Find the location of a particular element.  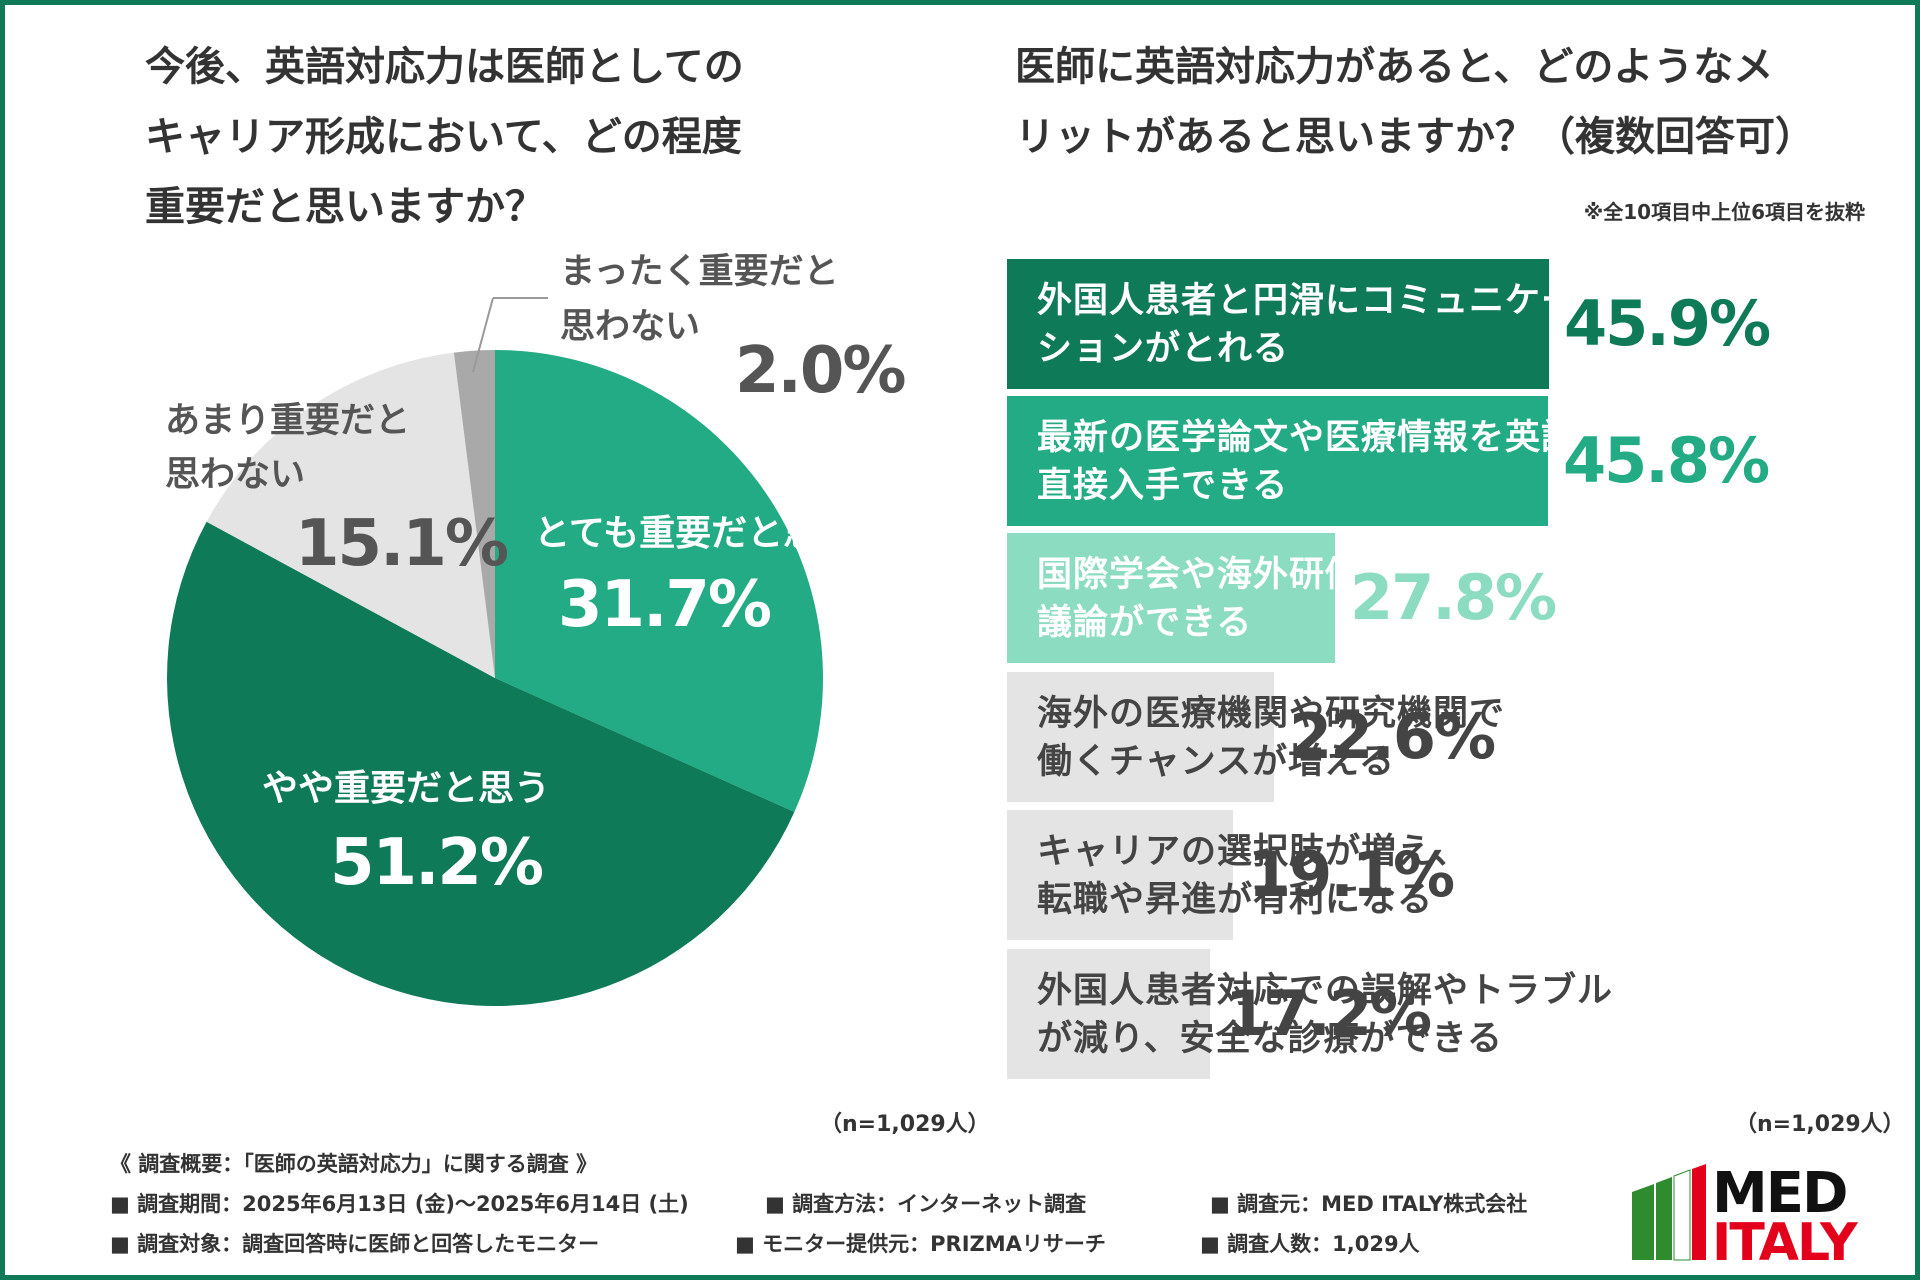

bar-label: キャリアの選択肢が増え、 転職や昇進が有利になる is located at coordinates (1357, 876).